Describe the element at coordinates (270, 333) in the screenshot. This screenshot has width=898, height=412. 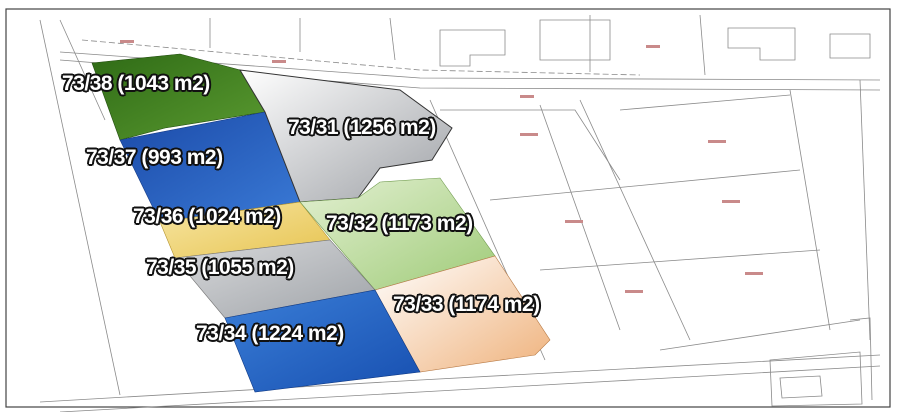
I see `plot-label-73-34: 73/34 (1224 m2)` at that location.